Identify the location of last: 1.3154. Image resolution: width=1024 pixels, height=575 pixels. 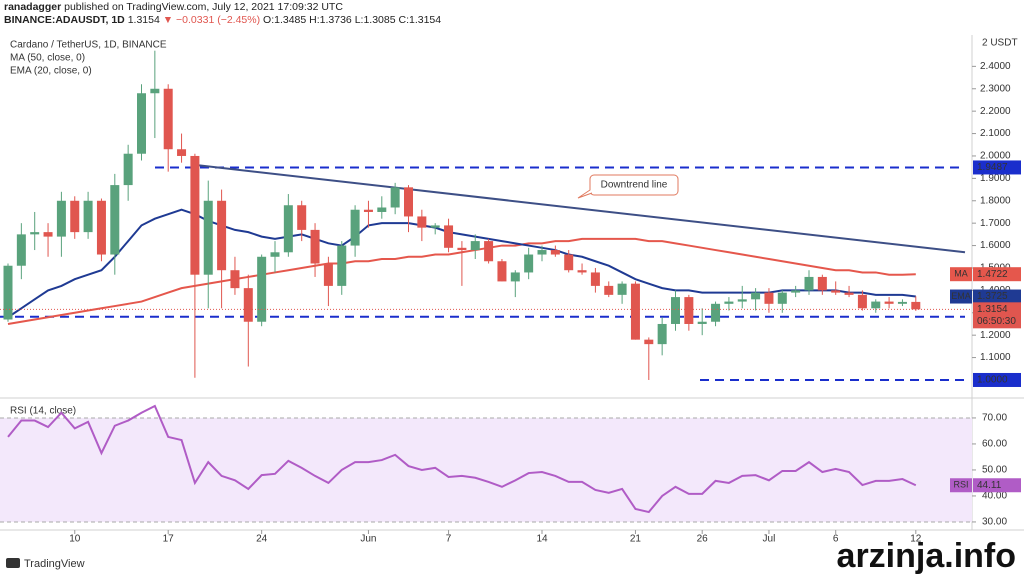
(143, 20).